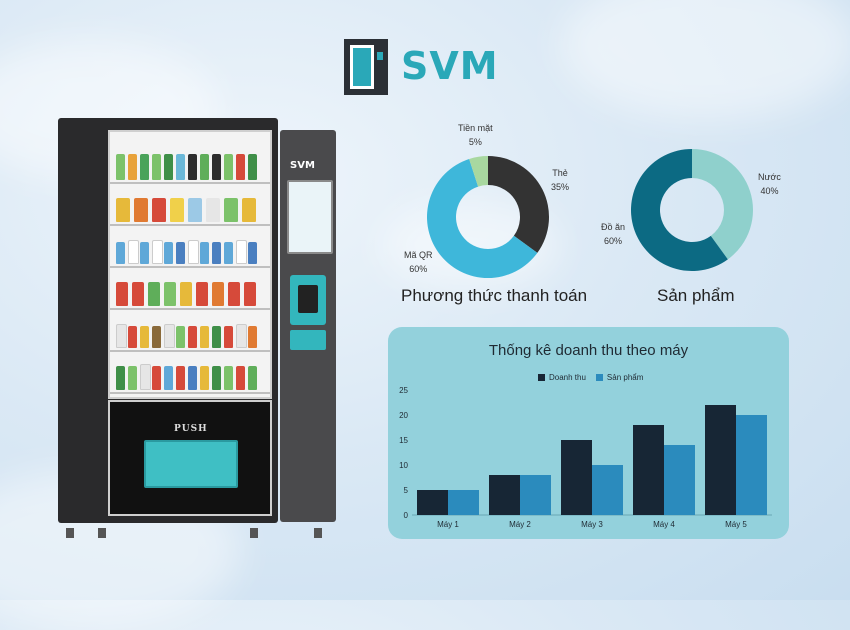 The width and height of the screenshot is (850, 630). I want to click on slice-value: 35%, so click(560, 187).